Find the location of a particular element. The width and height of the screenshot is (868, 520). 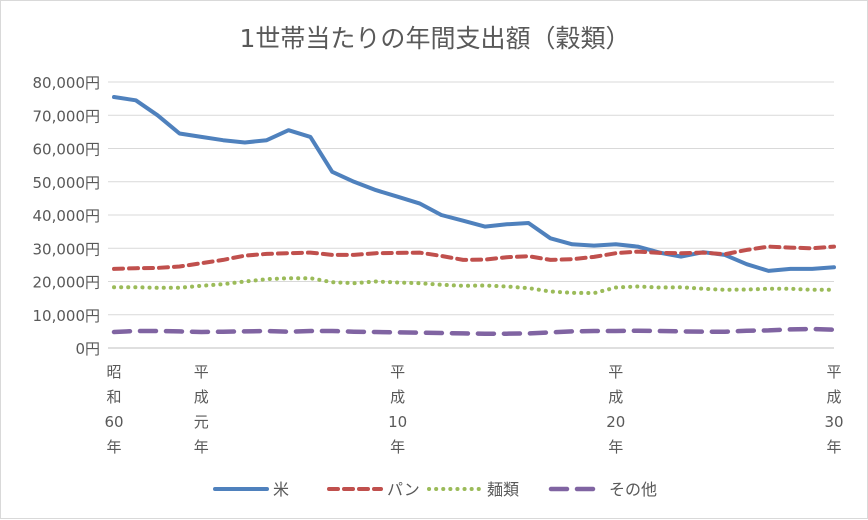

x-tick-label: 元 is located at coordinates (201, 422).